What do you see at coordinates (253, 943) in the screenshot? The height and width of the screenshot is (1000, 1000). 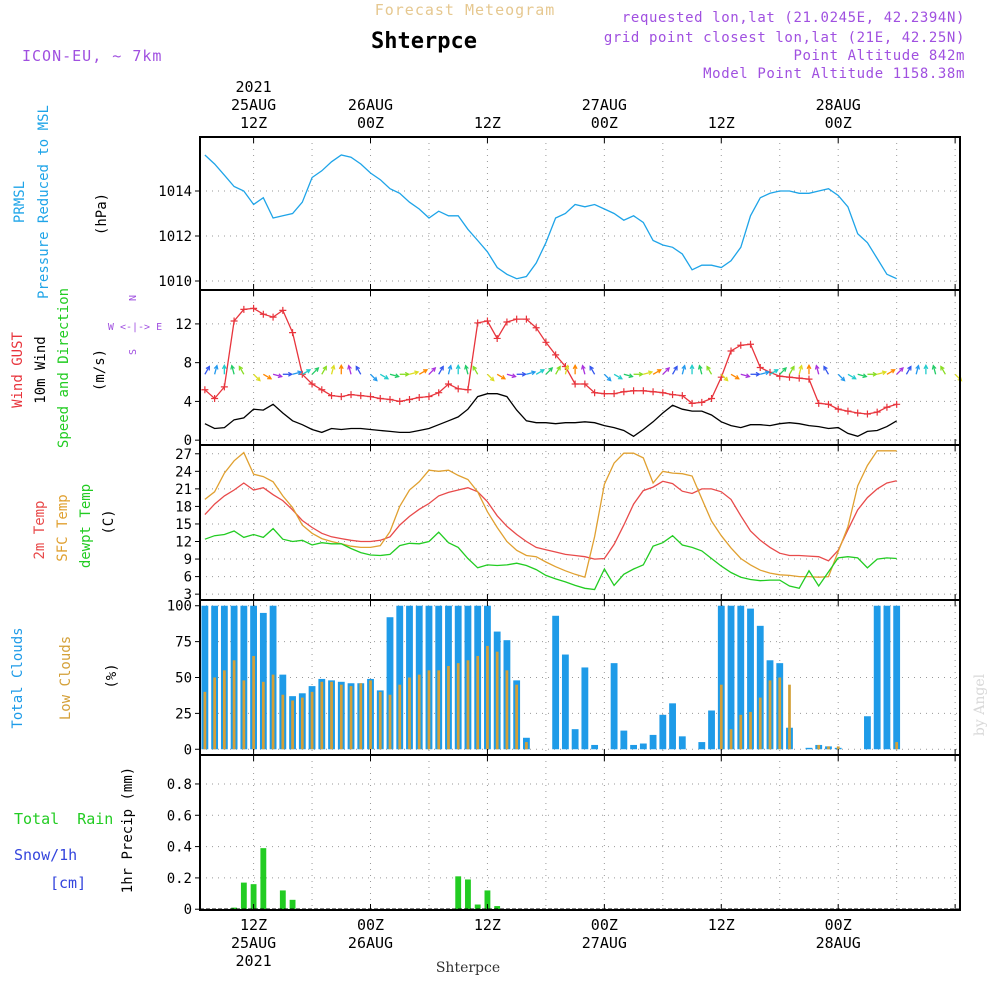 I see `bottom-time-label: 25AUG` at bounding box center [253, 943].